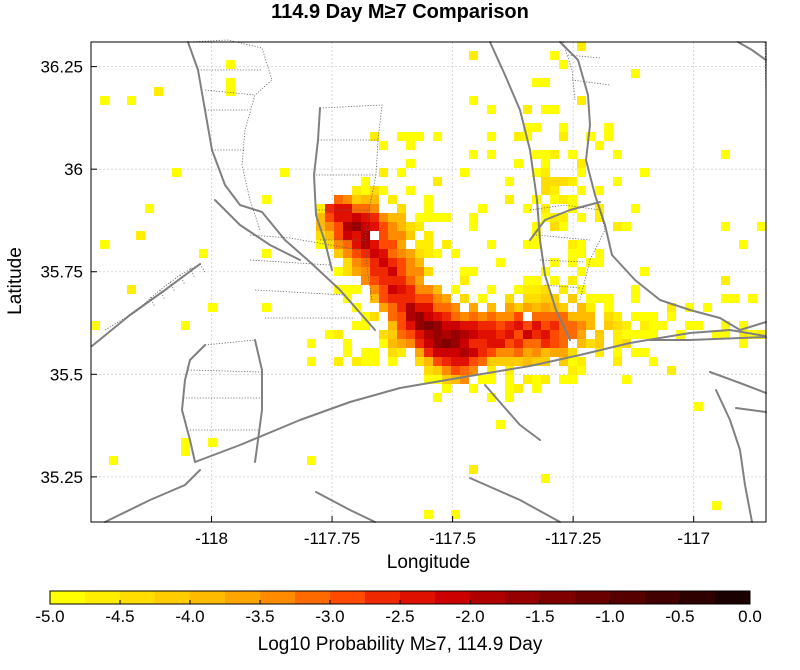 This screenshot has height=670, width=800. Describe the element at coordinates (400, 644) in the screenshot. I see `colorbar-label: Log10 Probability M≥7, 114.9 Day` at that location.